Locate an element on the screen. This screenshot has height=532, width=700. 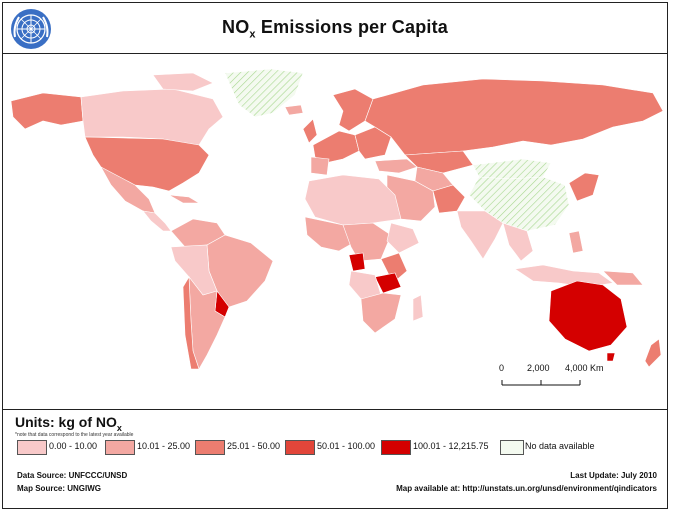
region-canada-islands is located at coordinates (183, 82).